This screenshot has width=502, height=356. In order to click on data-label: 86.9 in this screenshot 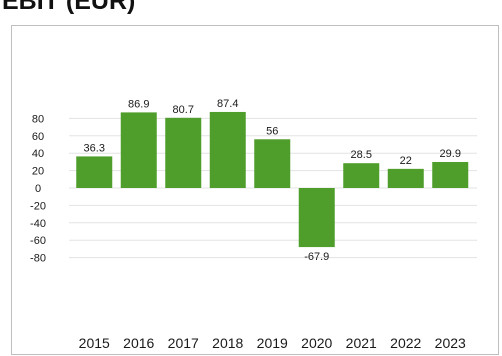, I will do `click(138, 104)`.